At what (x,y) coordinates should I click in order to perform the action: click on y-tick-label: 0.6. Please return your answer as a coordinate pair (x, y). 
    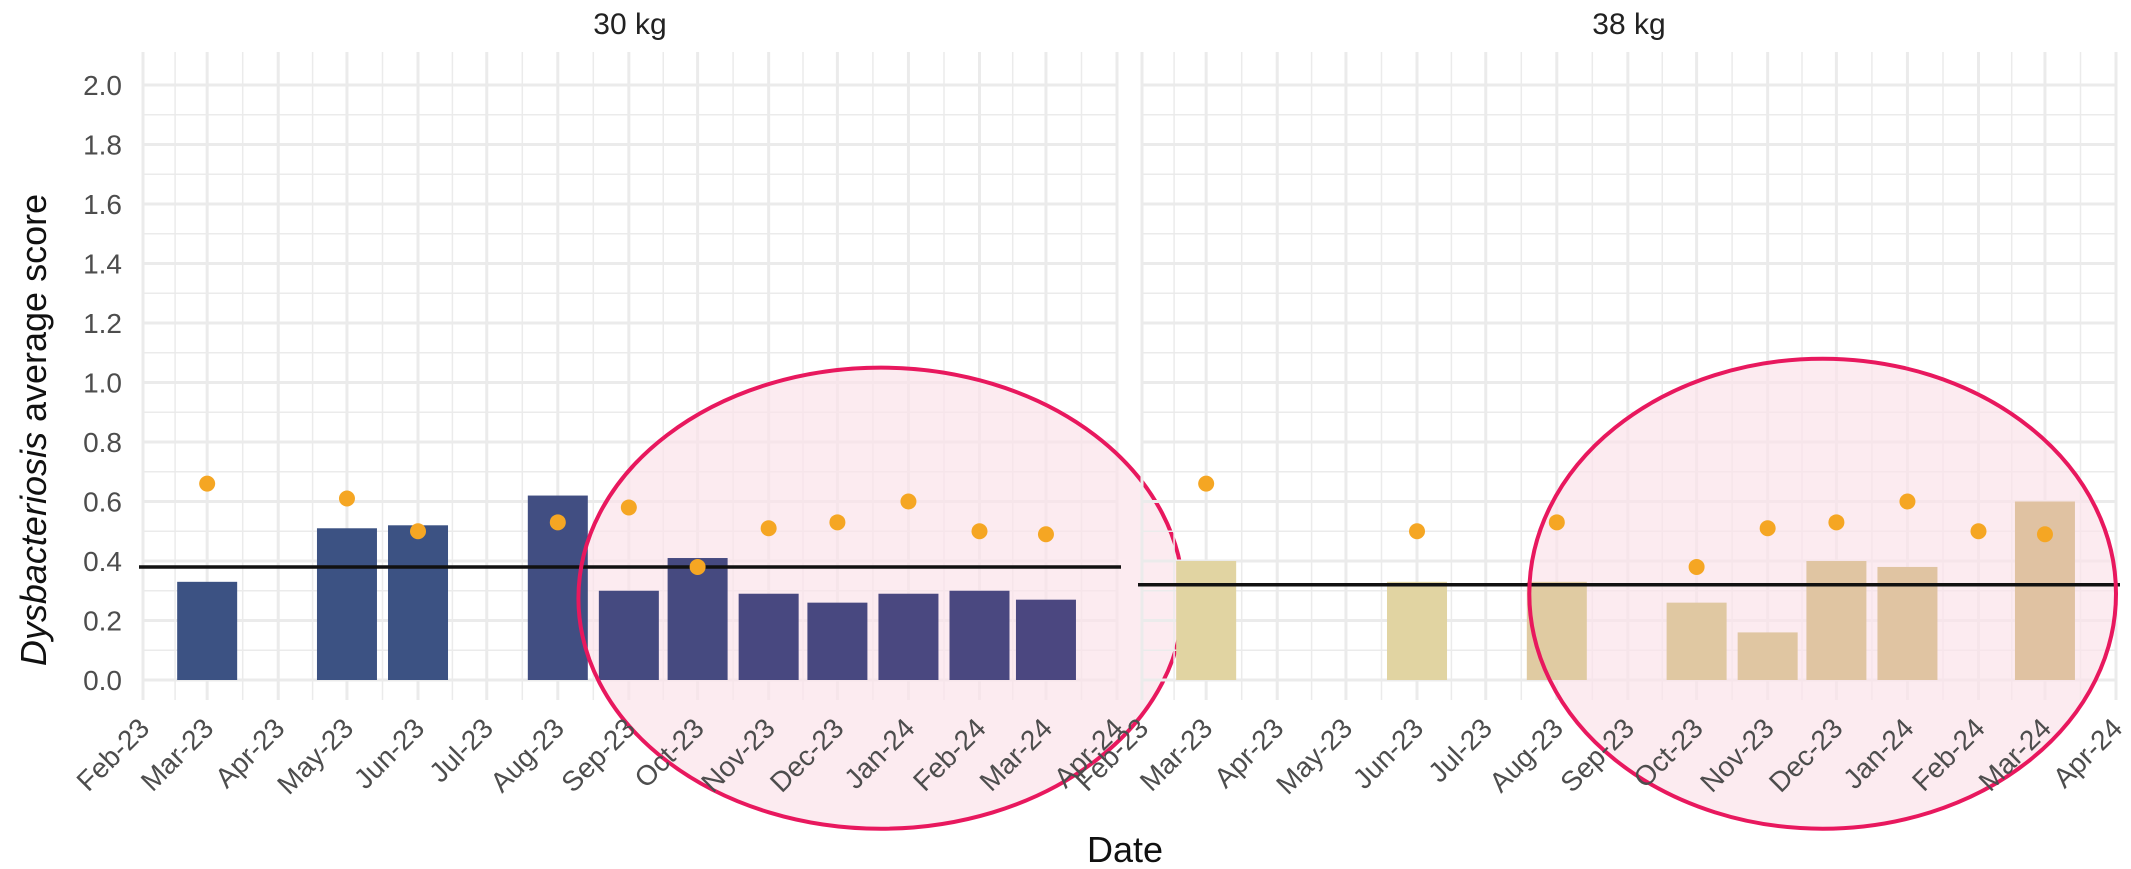
    Looking at the image, I should click on (102, 502).